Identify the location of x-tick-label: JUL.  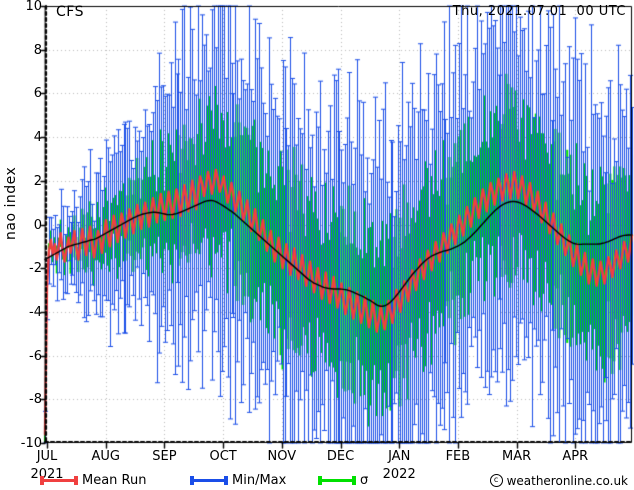
(47, 456).